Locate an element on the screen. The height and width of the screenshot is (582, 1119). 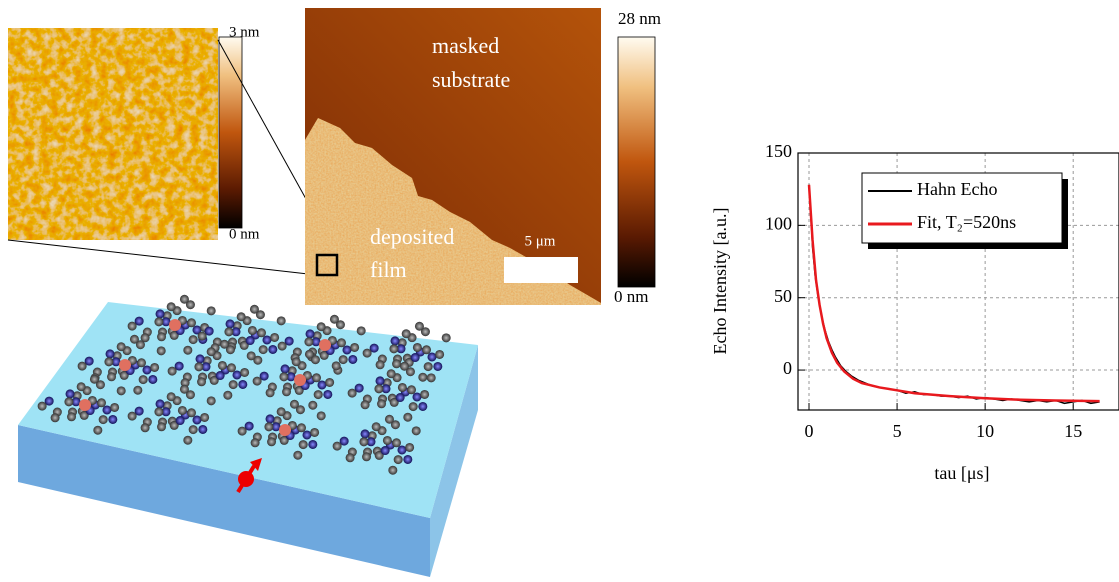
label: masked is located at coordinates (465, 45).